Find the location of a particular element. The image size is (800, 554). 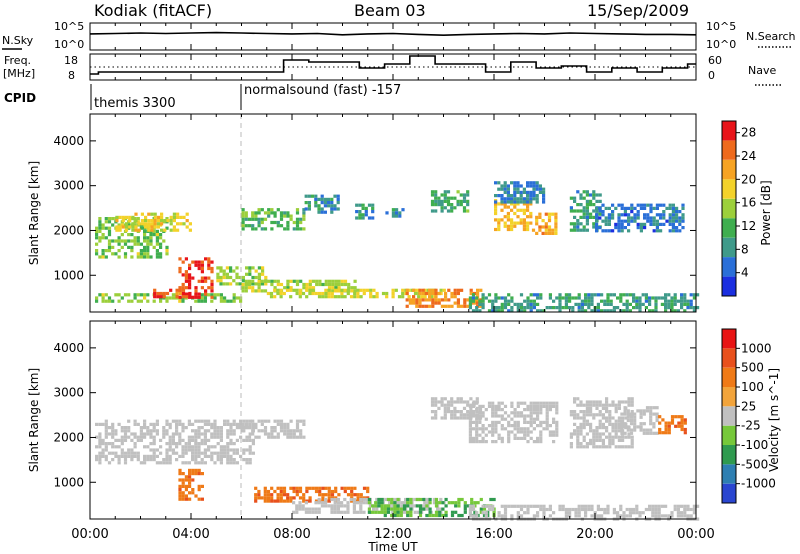

colorbar-tick-label: 16 is located at coordinates (748, 203).